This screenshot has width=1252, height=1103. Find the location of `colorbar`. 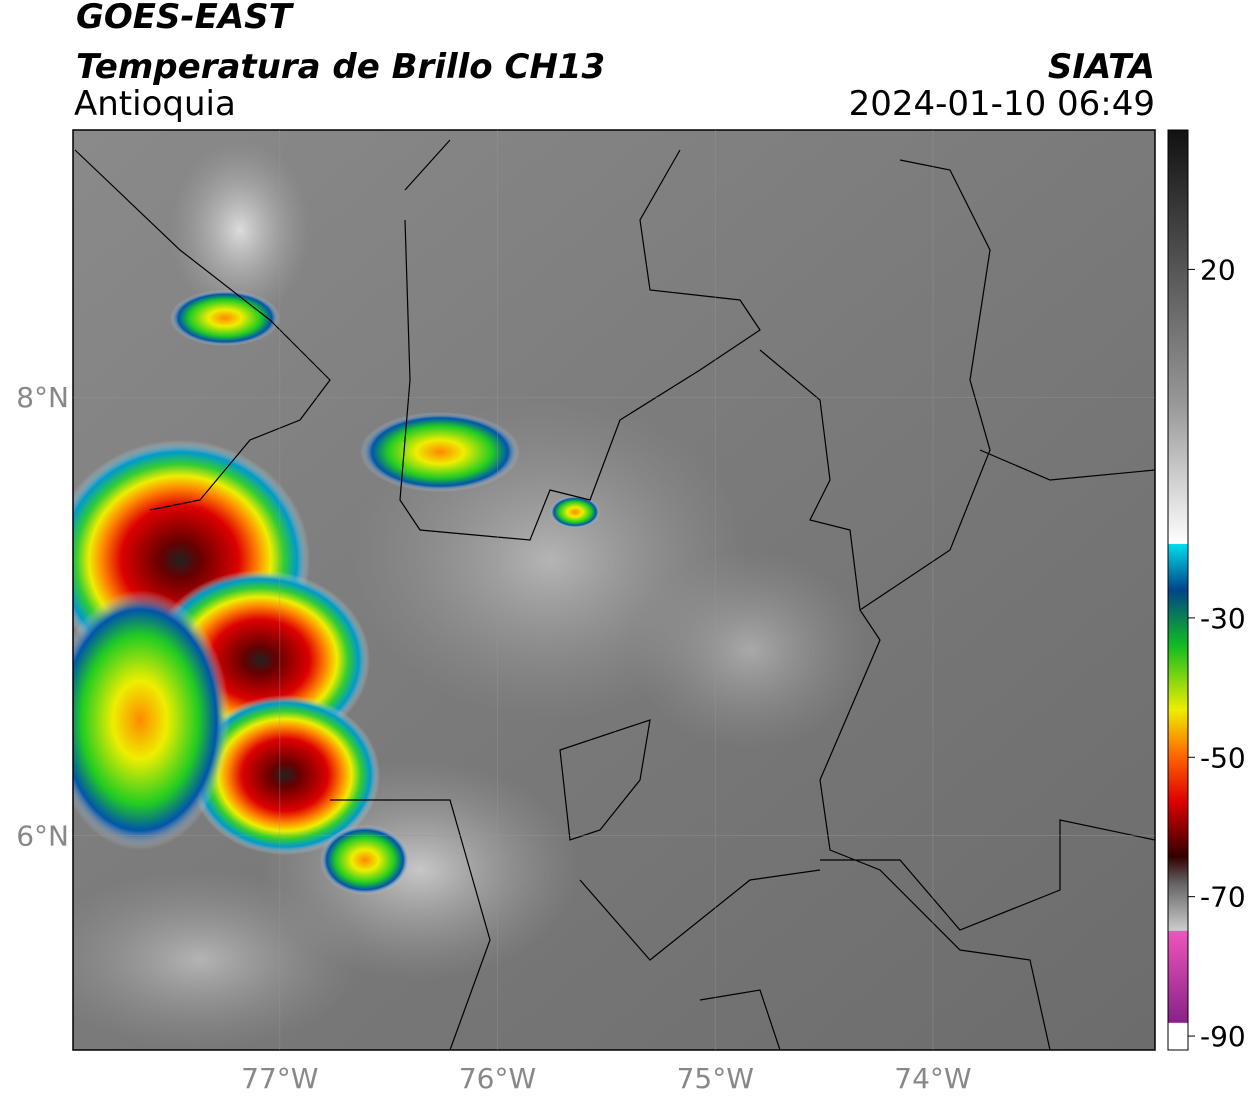

colorbar is located at coordinates (1178, 590).